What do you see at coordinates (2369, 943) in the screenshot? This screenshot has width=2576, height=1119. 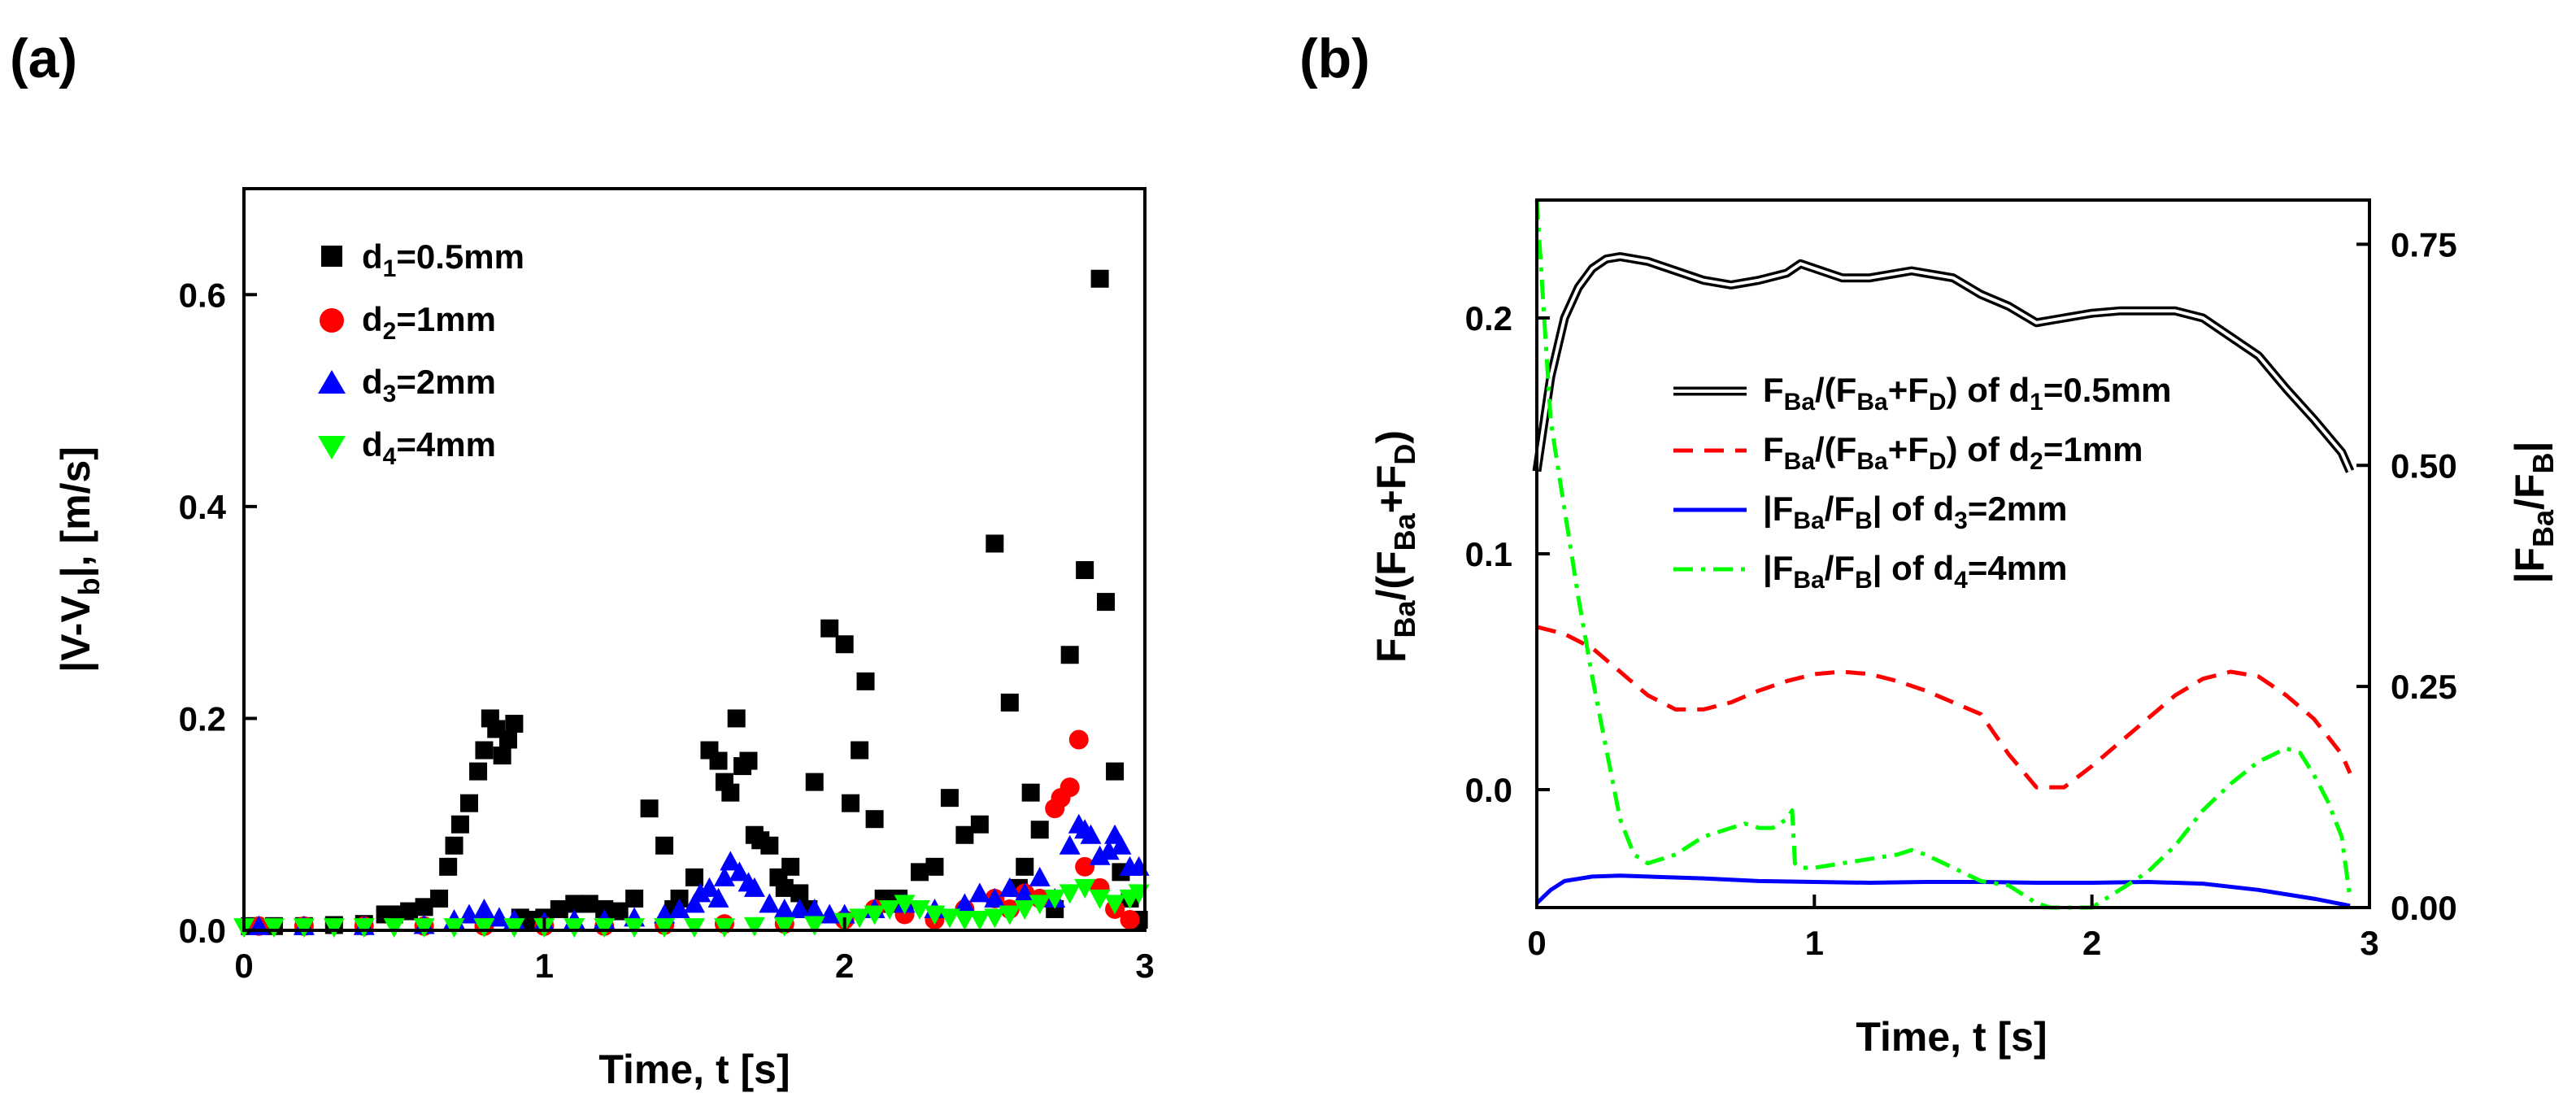 I see `x-tick-label: 3` at bounding box center [2369, 943].